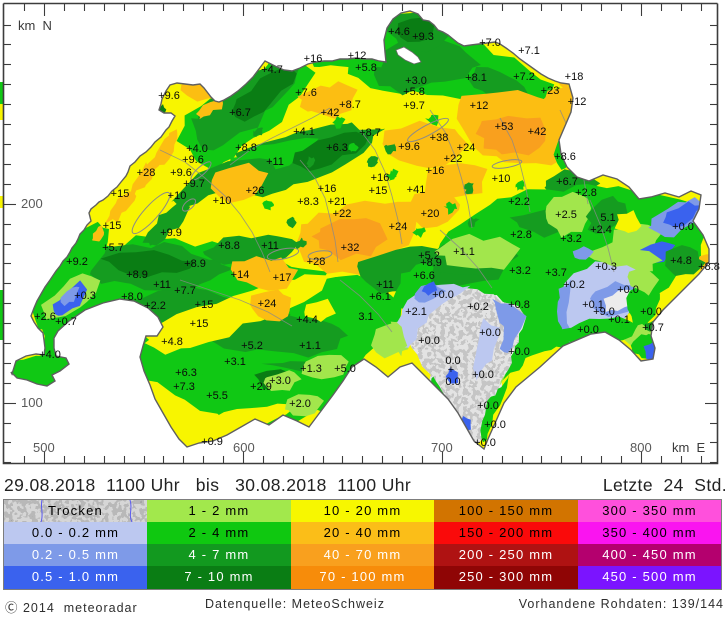 The height and width of the screenshot is (618, 728). What do you see at coordinates (524, 77) in the screenshot?
I see `svg-text: +7.2` at bounding box center [524, 77].